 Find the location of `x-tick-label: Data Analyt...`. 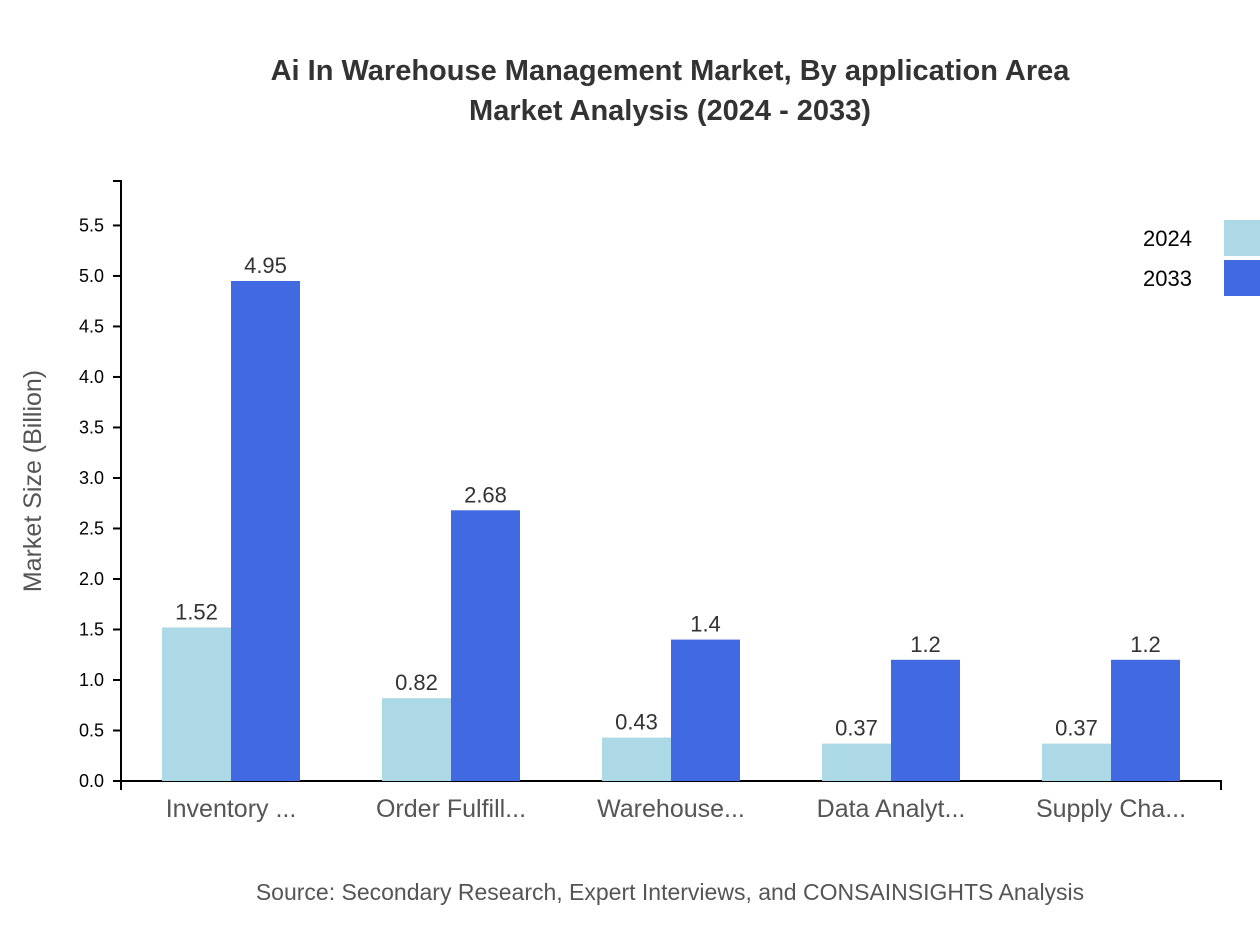

x-tick-label: Data Analyt... is located at coordinates (891, 809).